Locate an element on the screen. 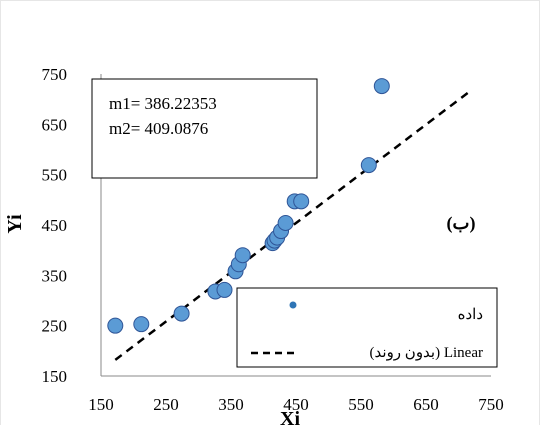 The height and width of the screenshot is (426, 540). y-tick-label: 650 is located at coordinates (55, 124).